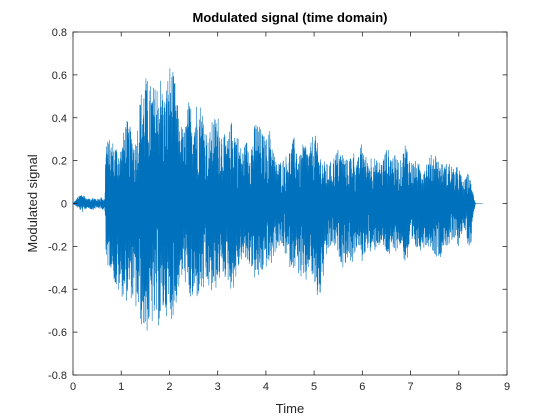 The image size is (560, 420). I want to click on x-tick-label: 1, so click(121, 387).